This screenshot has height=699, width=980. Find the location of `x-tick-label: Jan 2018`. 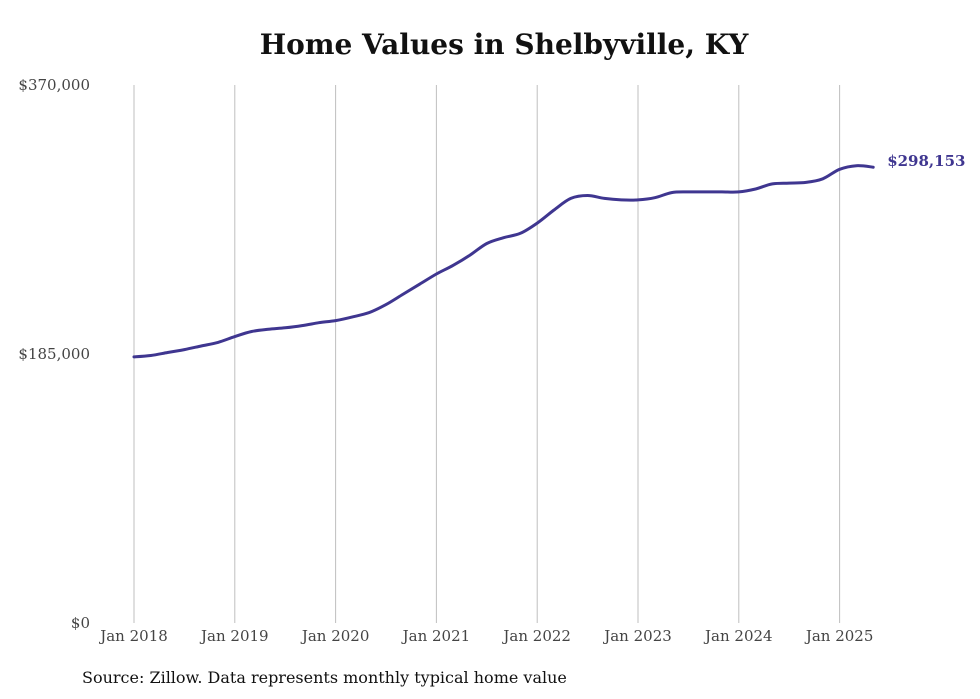

x-tick-label: Jan 2018 is located at coordinates (133, 636).